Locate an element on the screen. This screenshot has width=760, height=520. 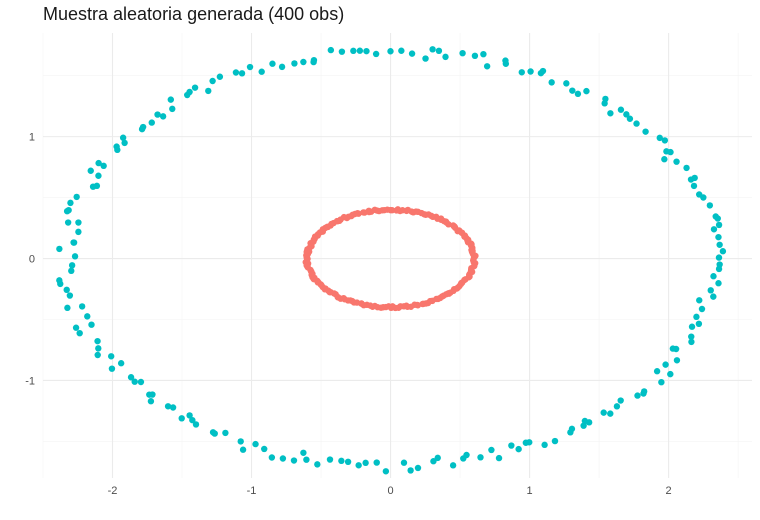
y-tick-label: 0 is located at coordinates (32, 260).